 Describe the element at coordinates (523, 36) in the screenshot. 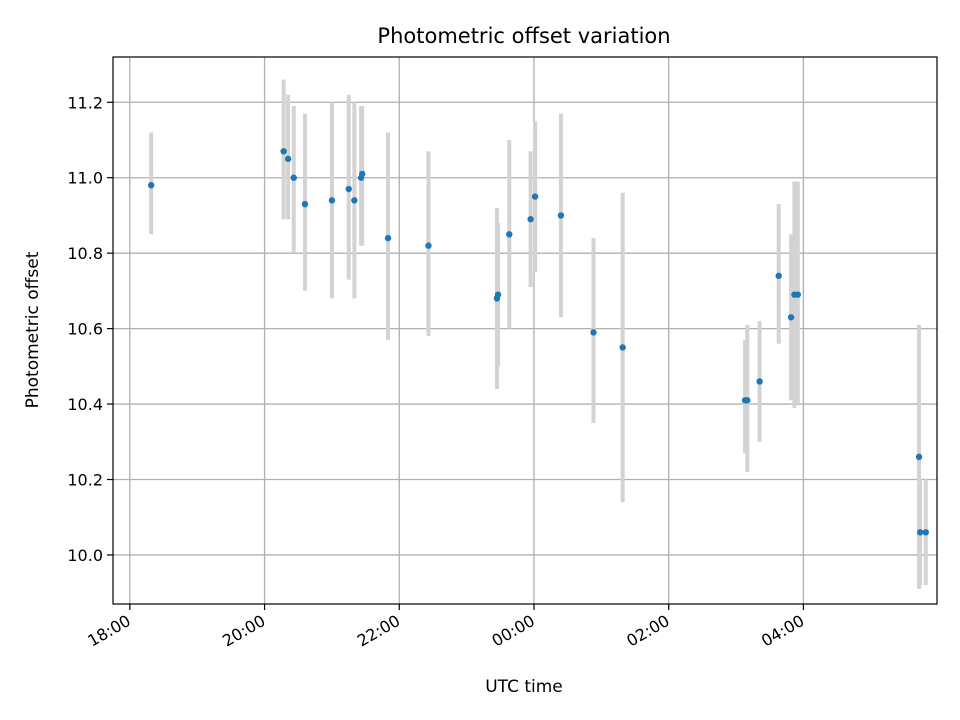

I see `chart-title: Photometric offset variation` at that location.